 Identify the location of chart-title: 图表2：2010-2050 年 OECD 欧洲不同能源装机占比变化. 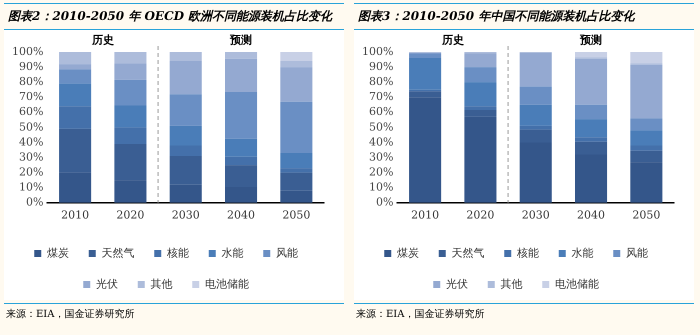
(174, 16).